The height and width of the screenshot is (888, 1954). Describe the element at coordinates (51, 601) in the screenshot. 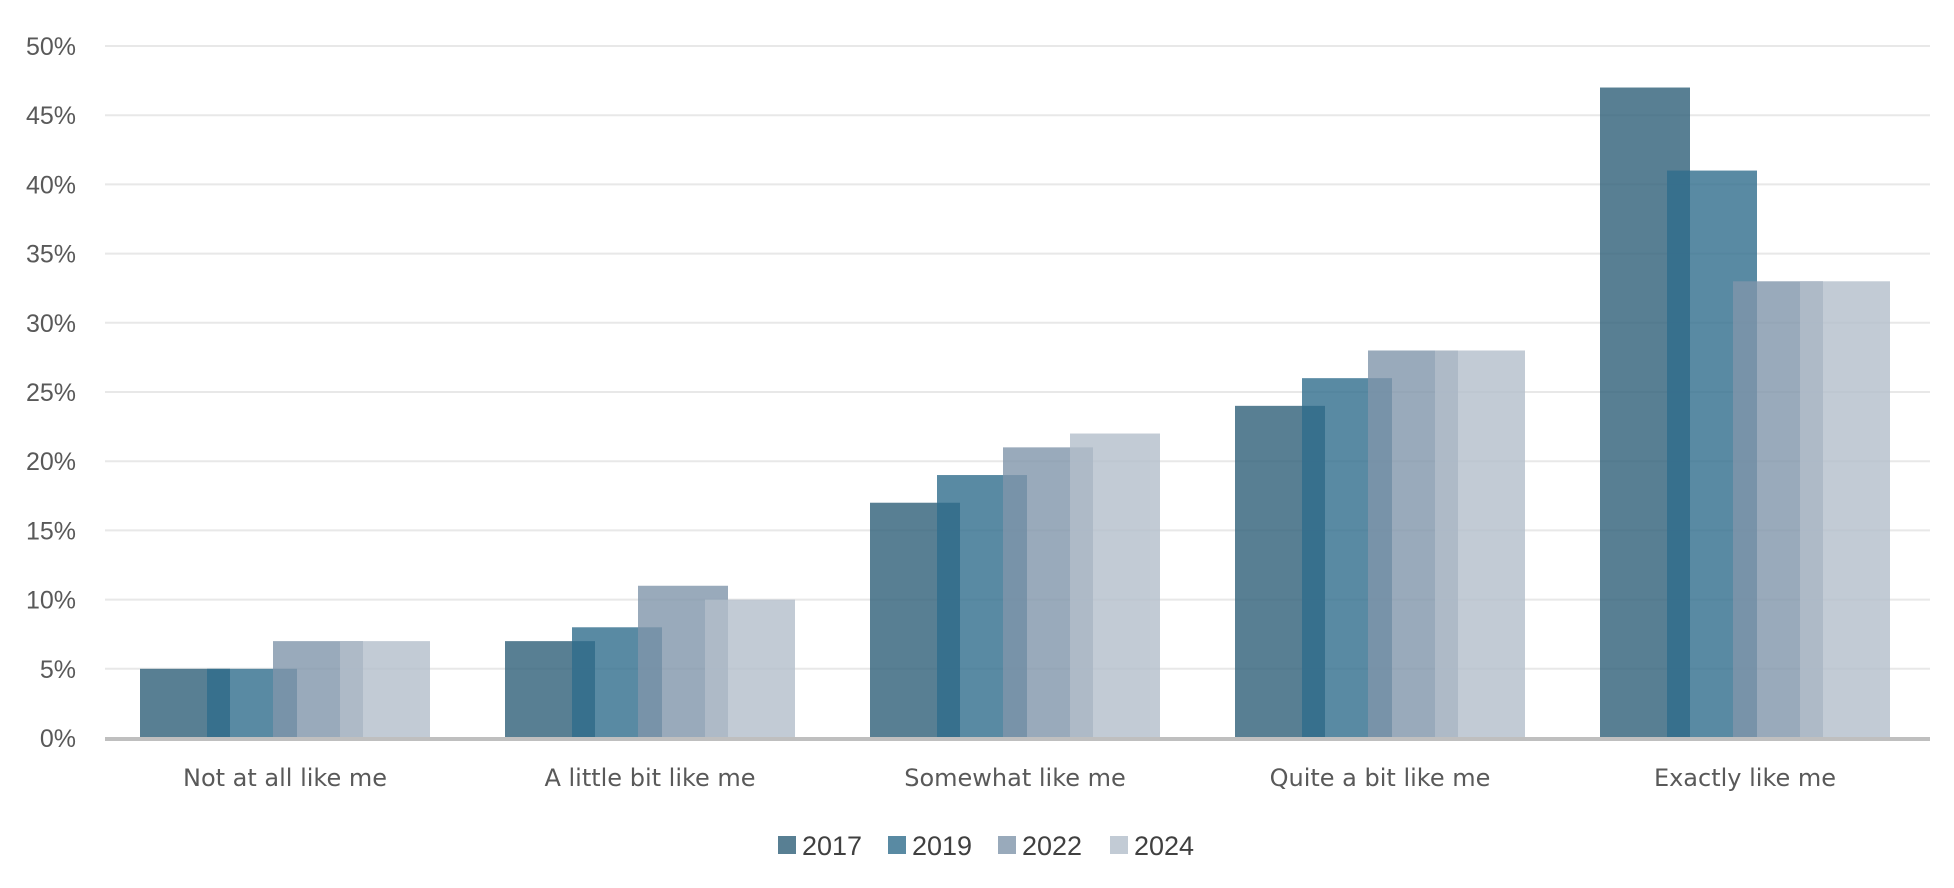

I see `y-tick-label: 10%` at that location.